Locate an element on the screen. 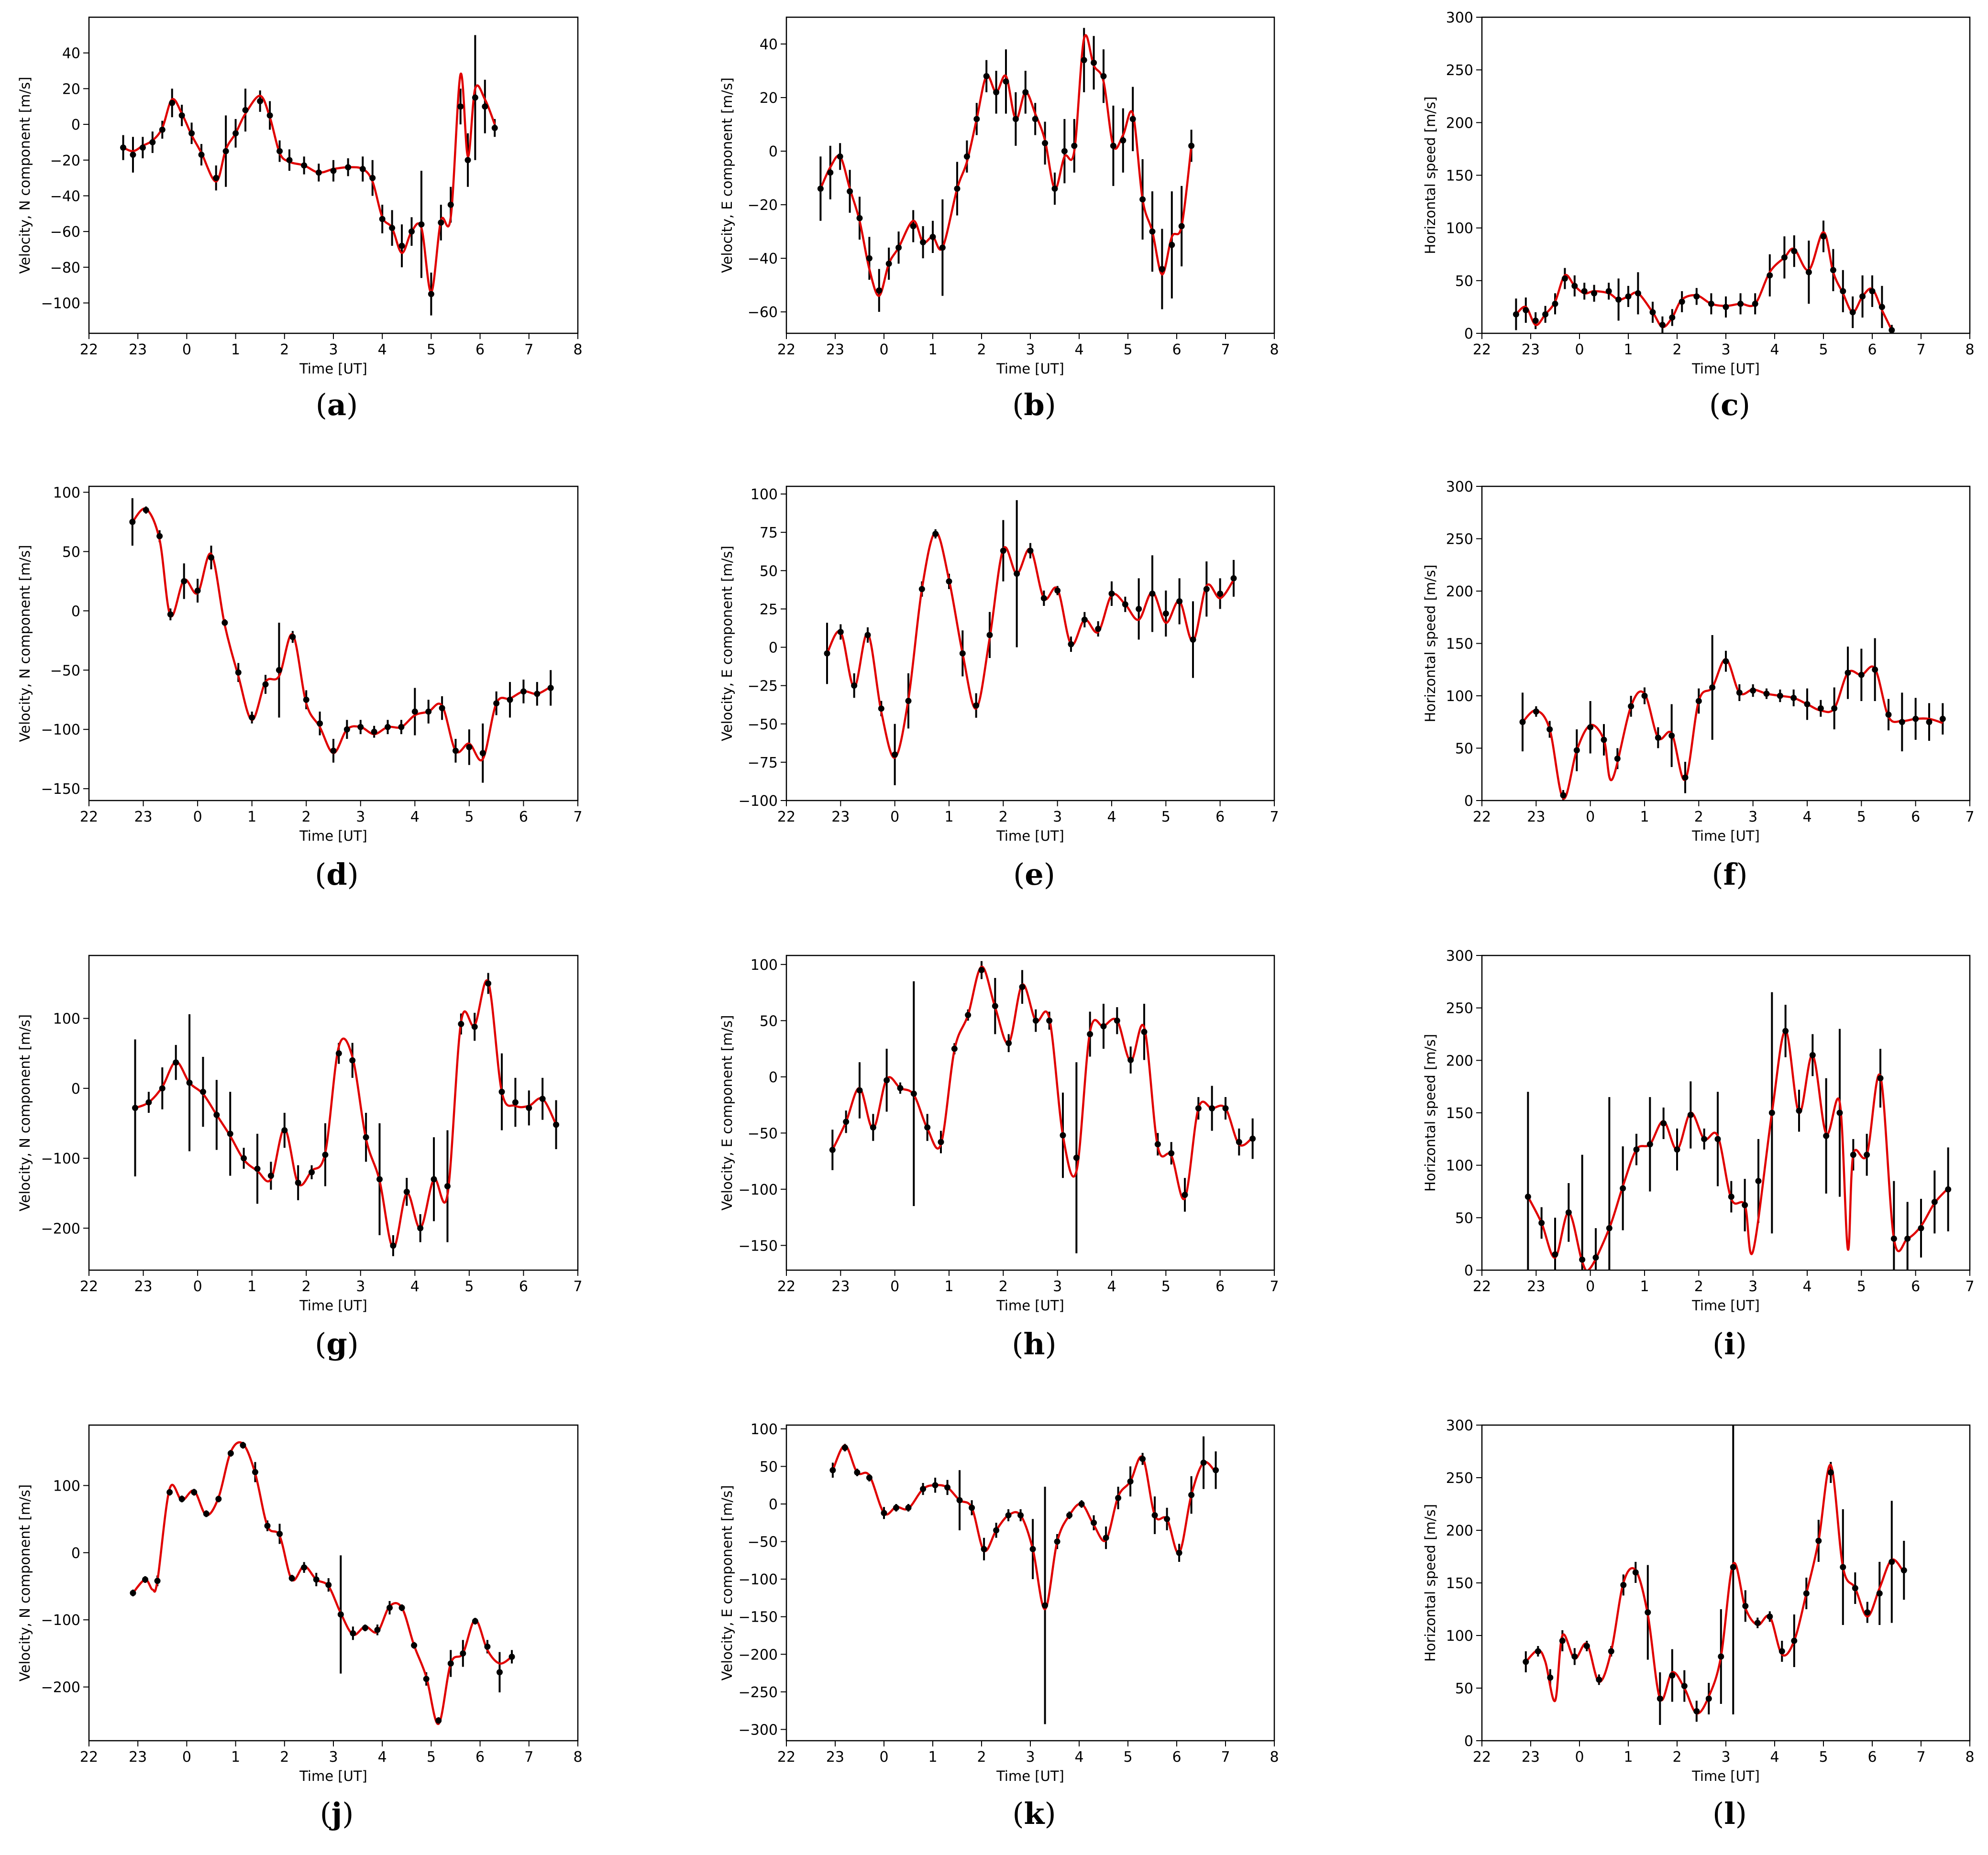 The width and height of the screenshot is (1988, 1855). y-tick-label: 75 is located at coordinates (769, 533).